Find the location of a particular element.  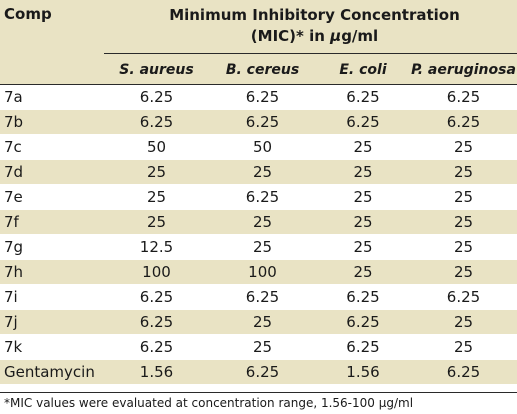

table-row: 7g 12.5 25 25 25 is located at coordinates (258, 247).